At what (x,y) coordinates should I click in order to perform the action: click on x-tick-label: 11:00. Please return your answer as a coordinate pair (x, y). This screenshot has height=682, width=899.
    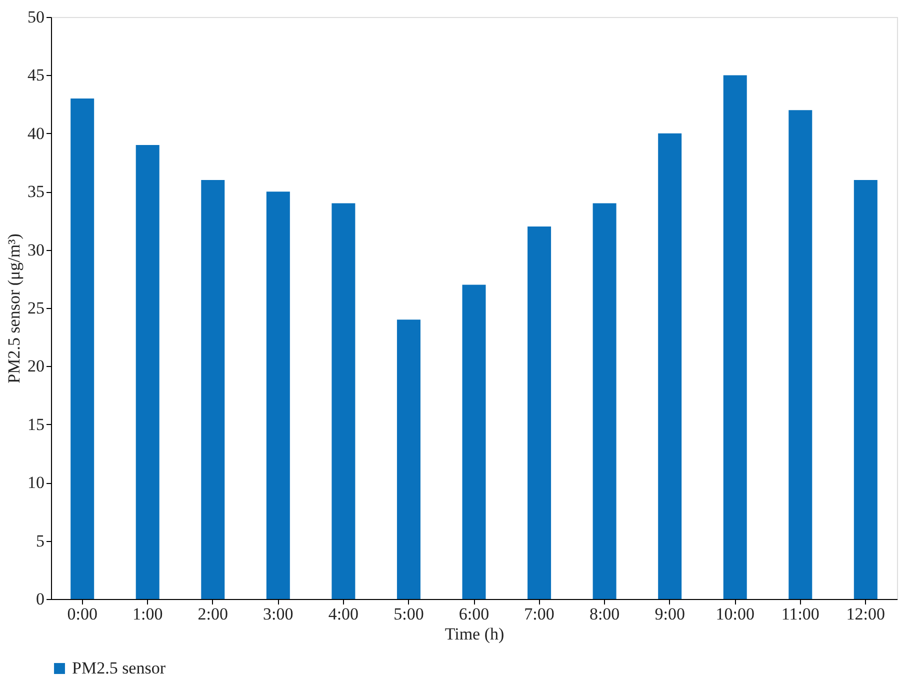
    Looking at the image, I should click on (800, 614).